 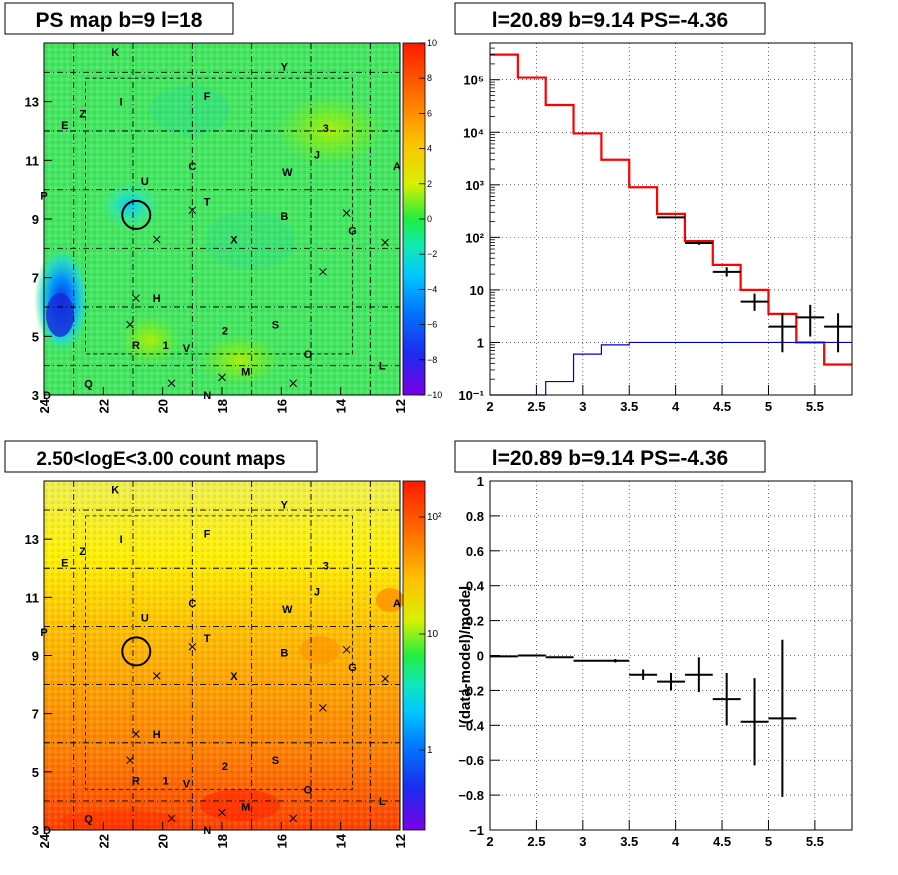 What do you see at coordinates (103, 406) in the screenshot?
I see `x-tick-label: 22` at bounding box center [103, 406].